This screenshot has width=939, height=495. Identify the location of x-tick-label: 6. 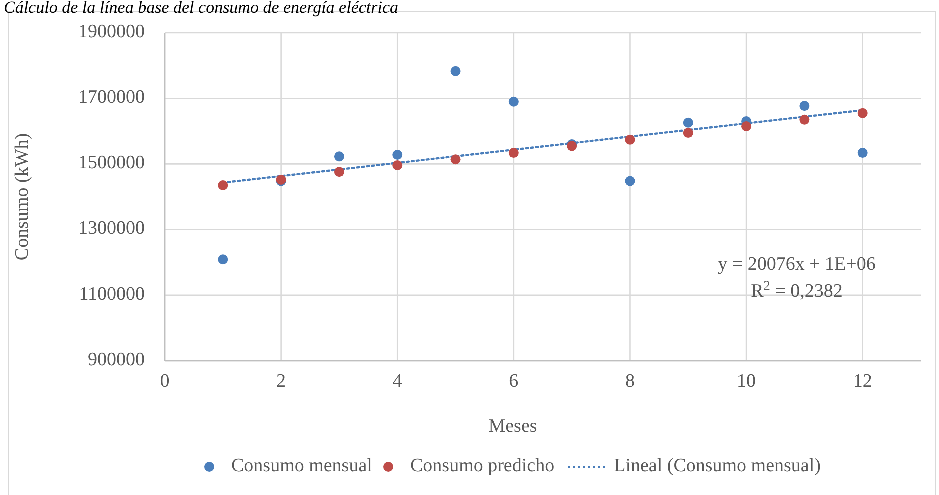
(514, 381).